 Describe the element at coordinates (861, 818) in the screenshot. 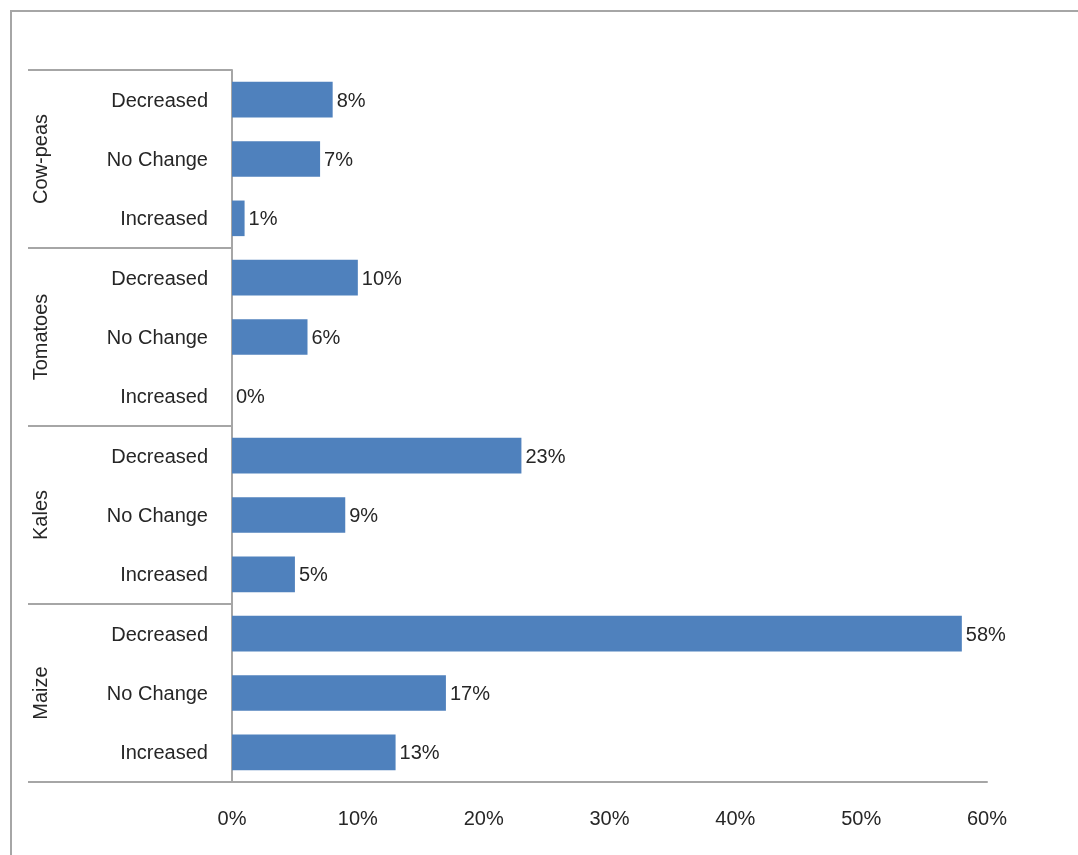

I see `x-tick-label: 50%` at that location.